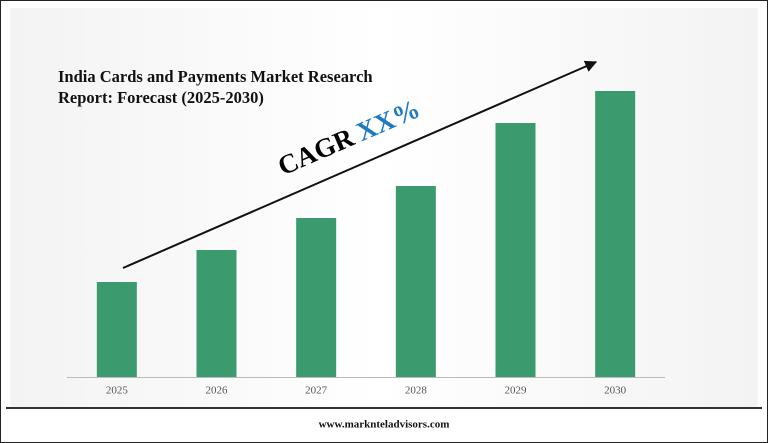  What do you see at coordinates (117, 391) in the screenshot?
I see `x-tick-label: 2025` at bounding box center [117, 391].